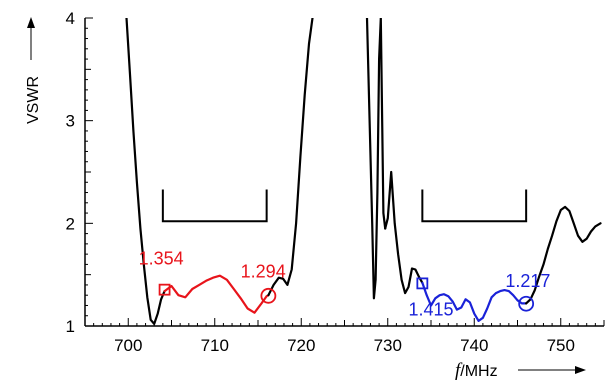 Image resolution: width=608 pixels, height=385 pixels. Describe the element at coordinates (31, 22) in the screenshot. I see `y-axis-arrow-head` at that location.